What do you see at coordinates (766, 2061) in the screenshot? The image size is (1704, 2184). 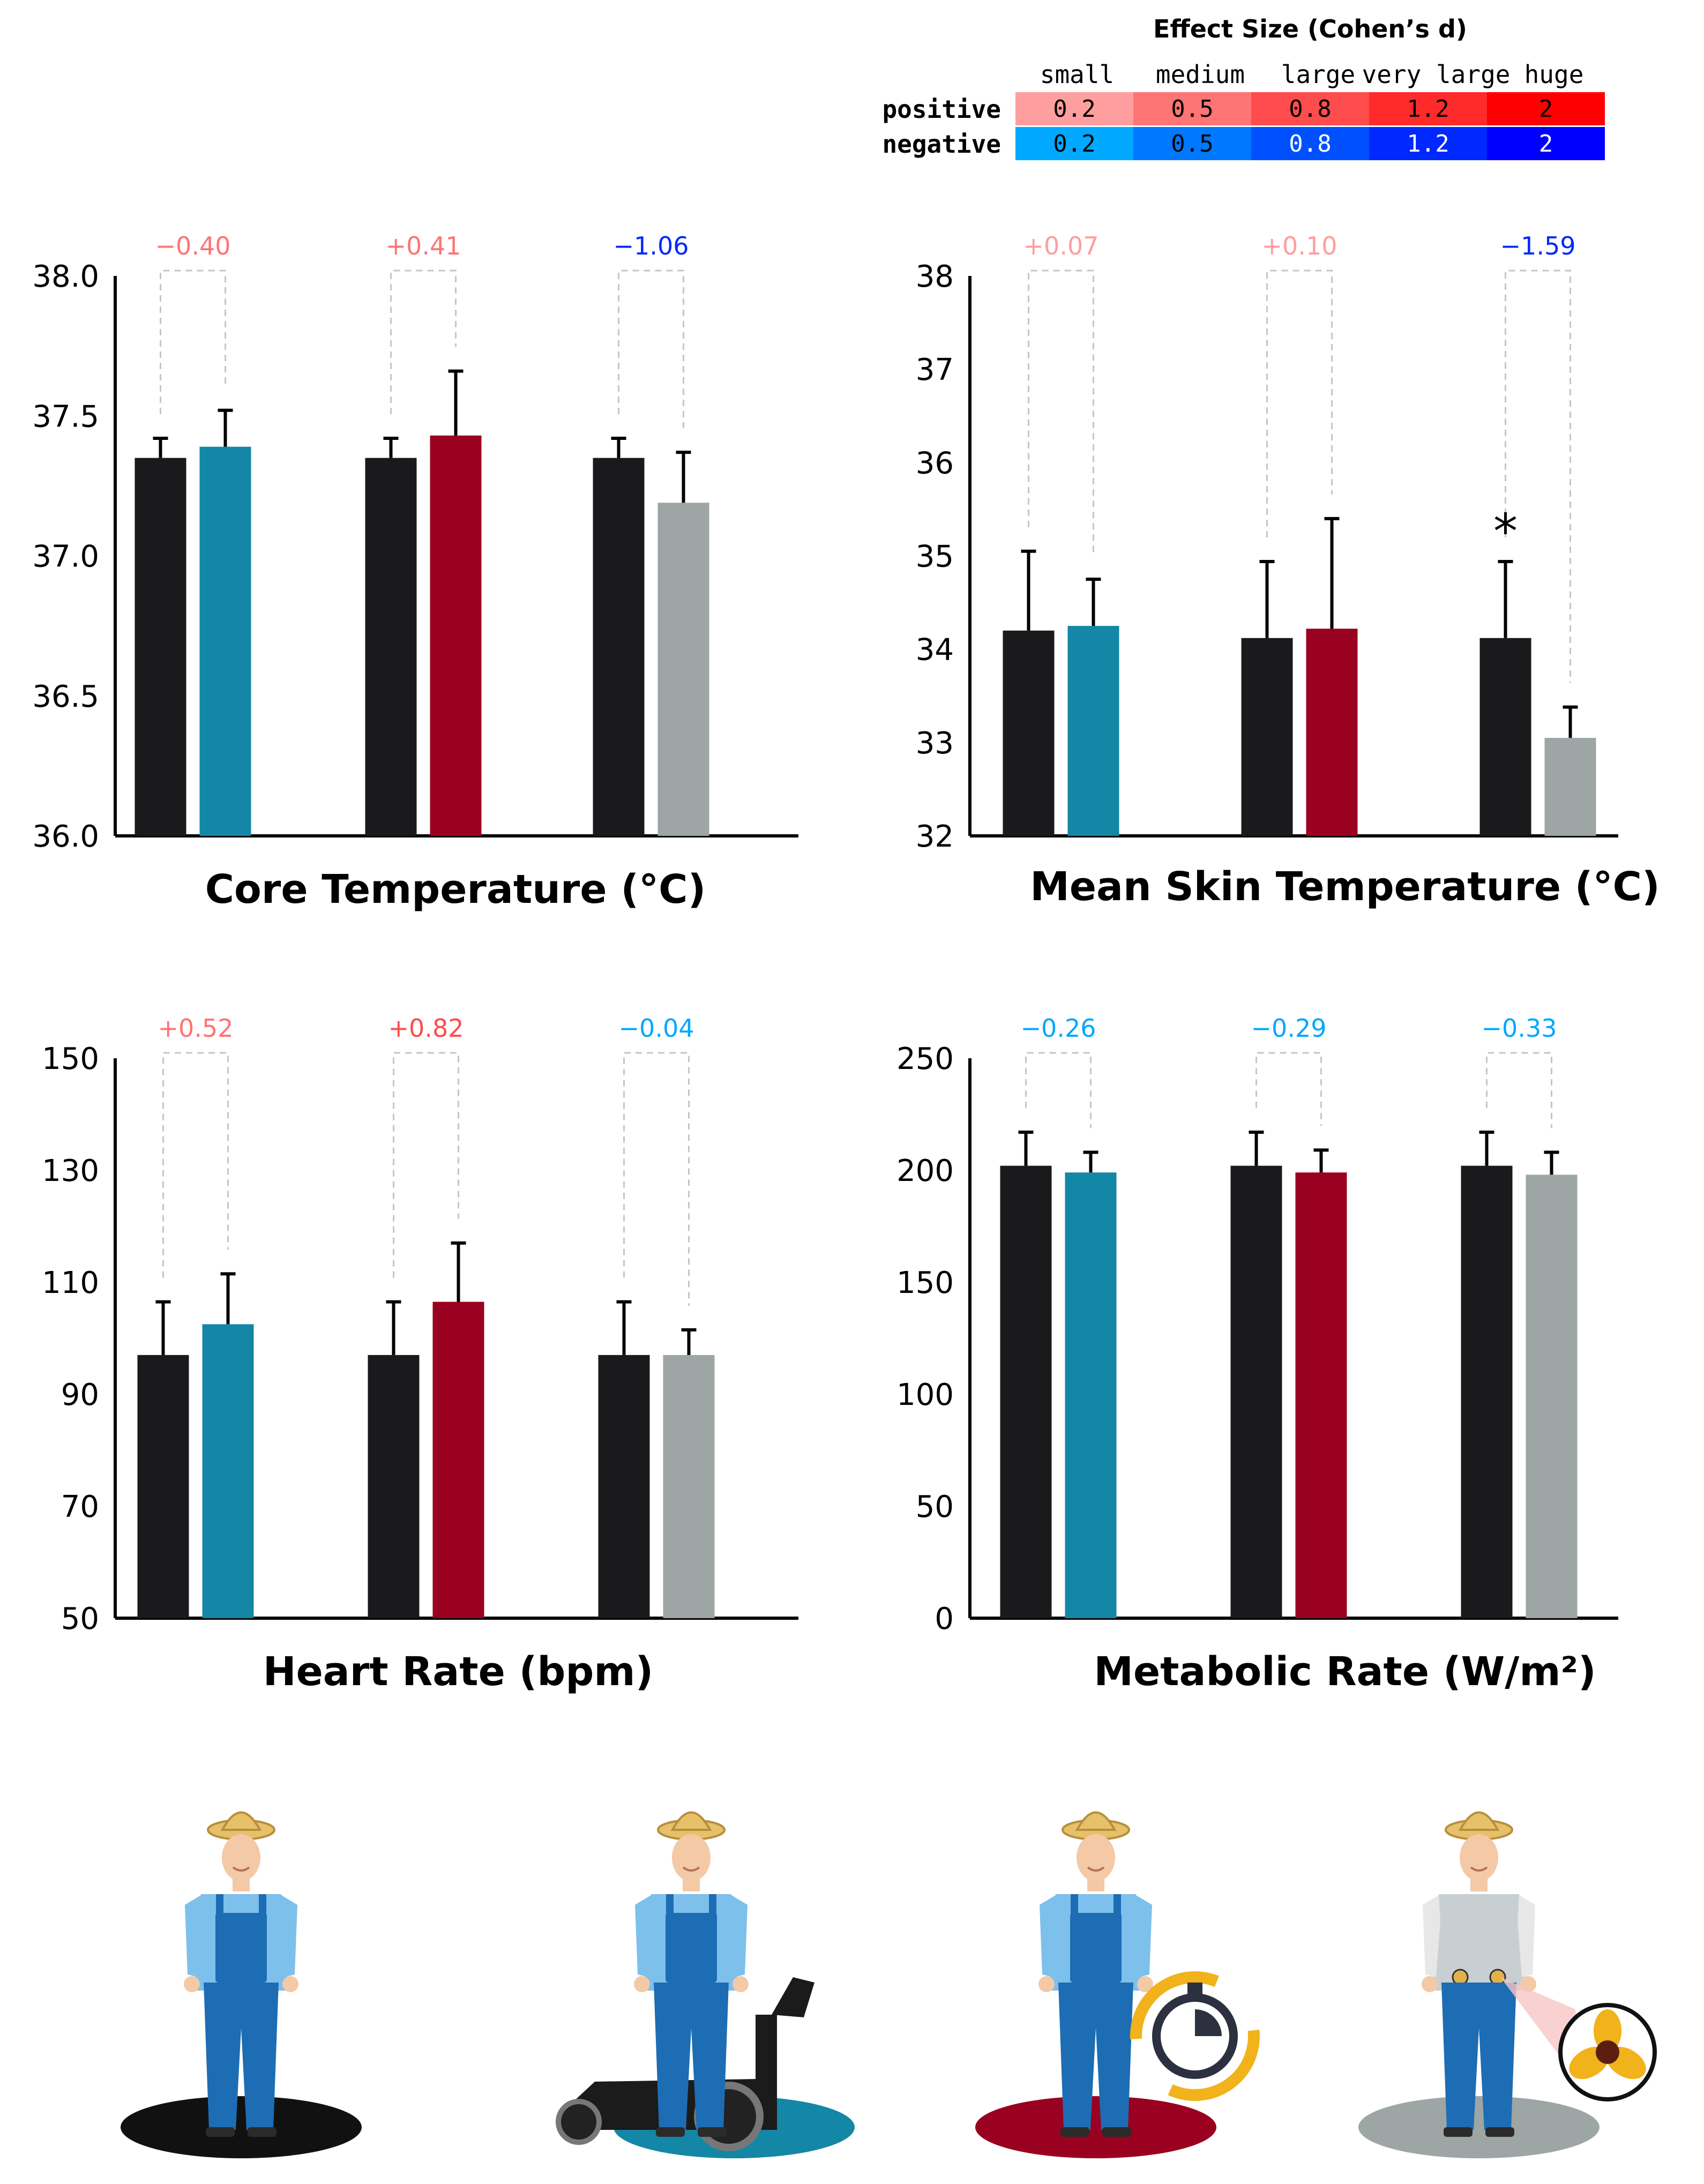 I see `mower-handle-post` at bounding box center [766, 2061].